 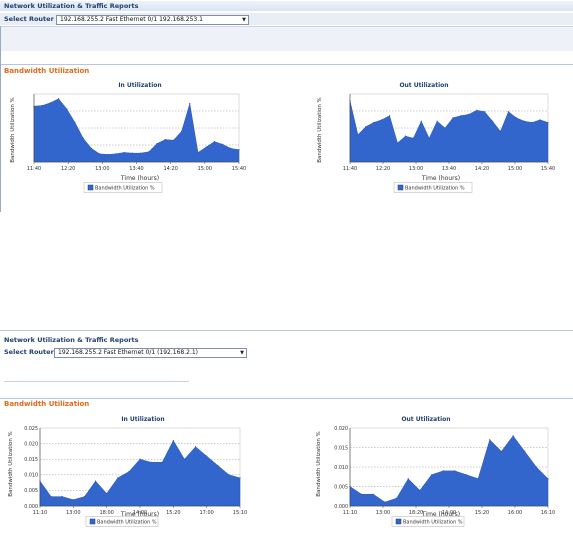 What do you see at coordinates (47, 71) in the screenshot?
I see `section-title: Bandwidth Utilization` at bounding box center [47, 71].